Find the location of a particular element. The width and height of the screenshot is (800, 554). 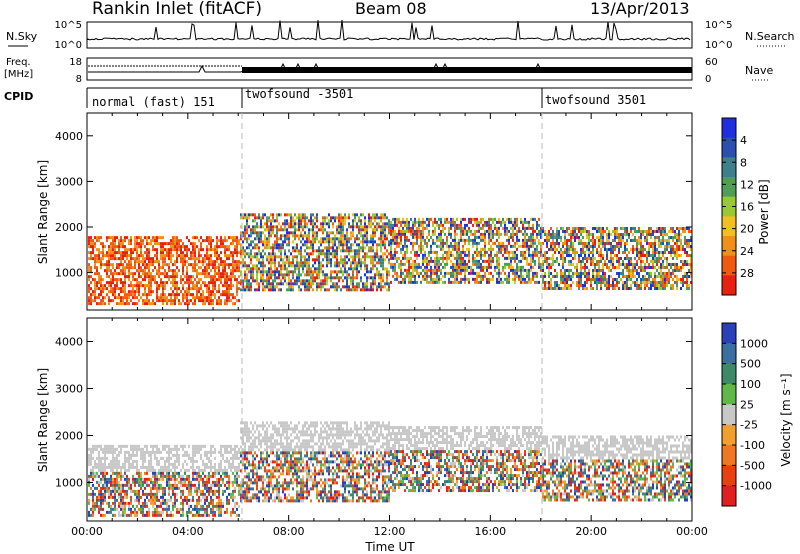

nsearch-bottom-tick: 10^0 is located at coordinates (718, 45).